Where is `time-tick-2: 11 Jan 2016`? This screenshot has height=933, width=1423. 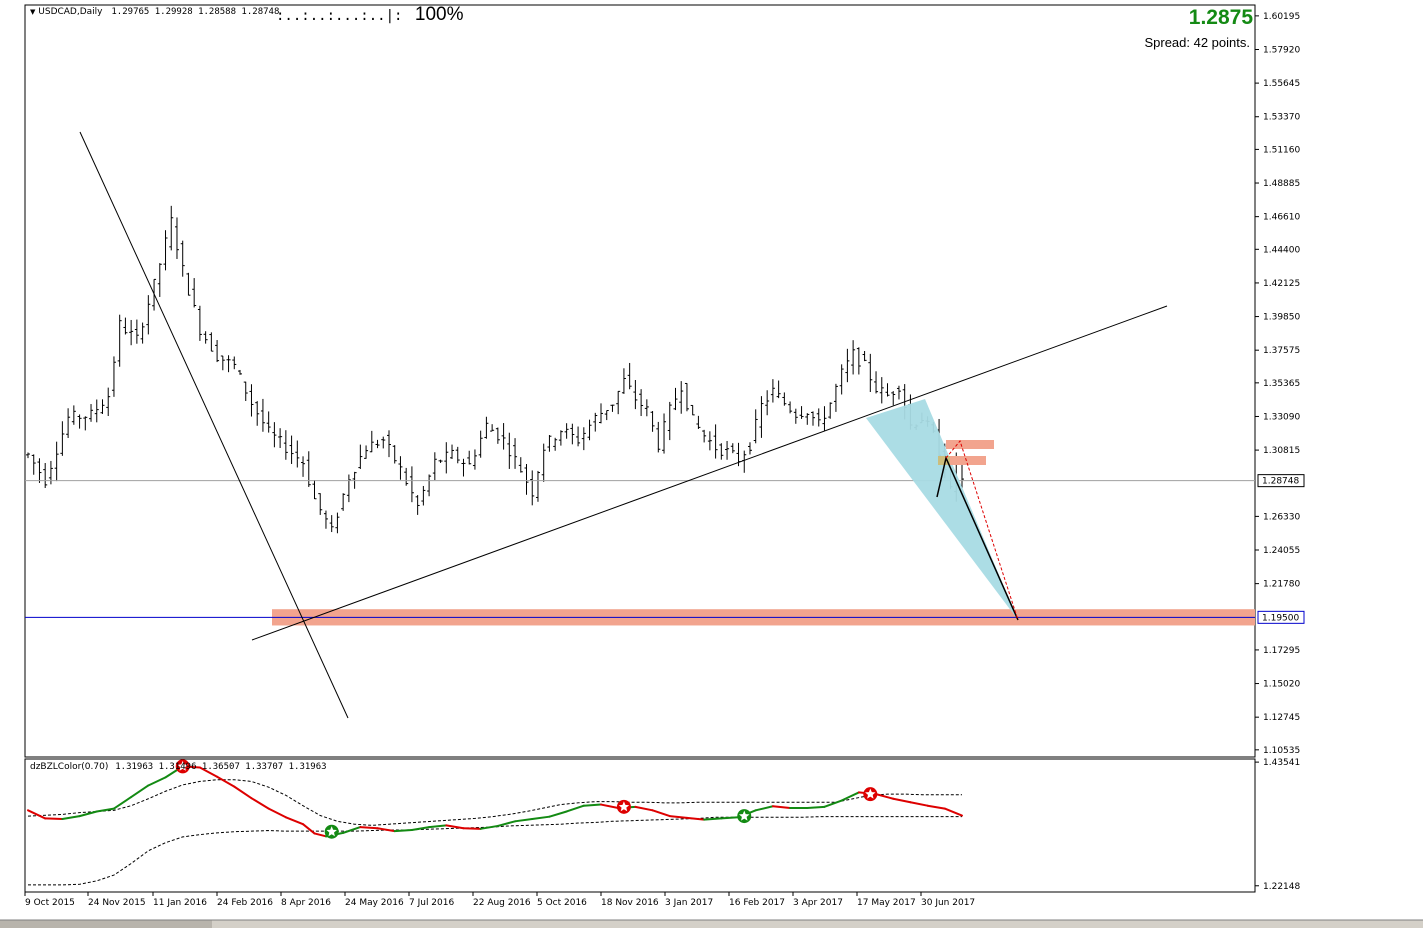 time-tick-2: 11 Jan 2016 is located at coordinates (180, 903).